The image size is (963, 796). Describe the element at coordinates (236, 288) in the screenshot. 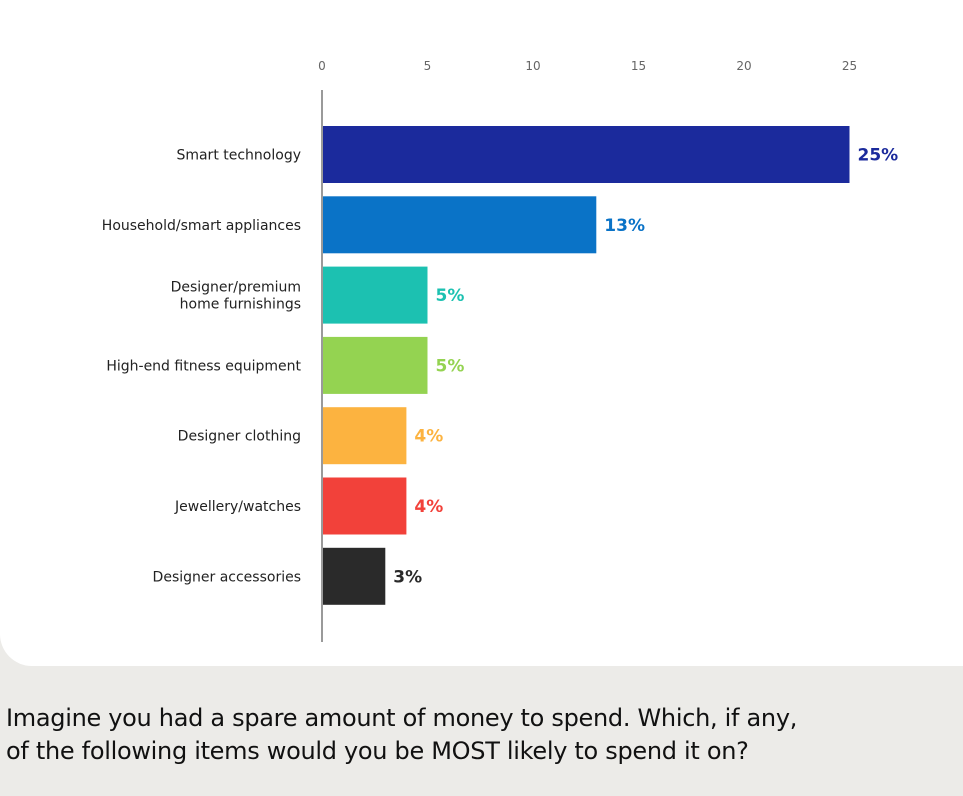

I see `category-label: Designer/premium` at that location.